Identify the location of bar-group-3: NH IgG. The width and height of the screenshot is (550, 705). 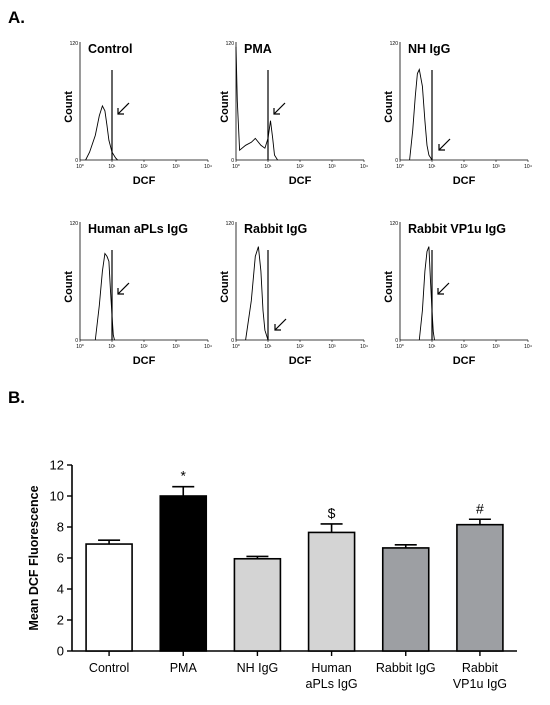
(257, 615).